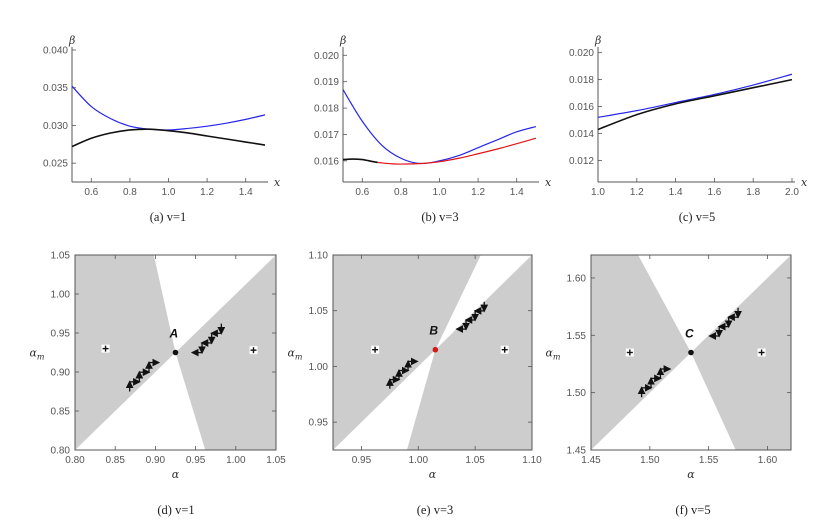 The height and width of the screenshot is (523, 837). I want to click on x-tick-label: 2.0, so click(792, 192).